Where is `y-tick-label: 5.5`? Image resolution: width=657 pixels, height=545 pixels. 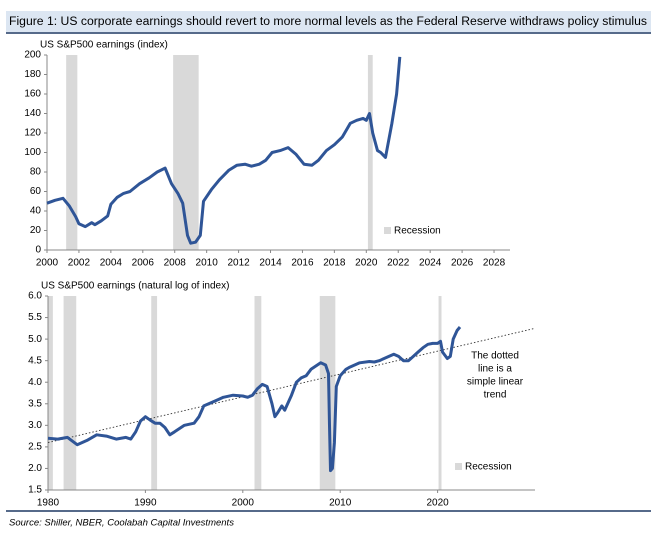
y-tick-label: 5.5 is located at coordinates (35, 317).